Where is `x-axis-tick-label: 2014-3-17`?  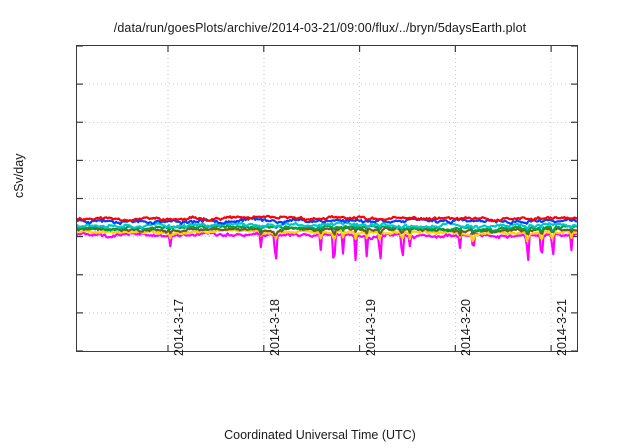 x-axis-tick-label: 2014-3-17 is located at coordinates (178, 327).